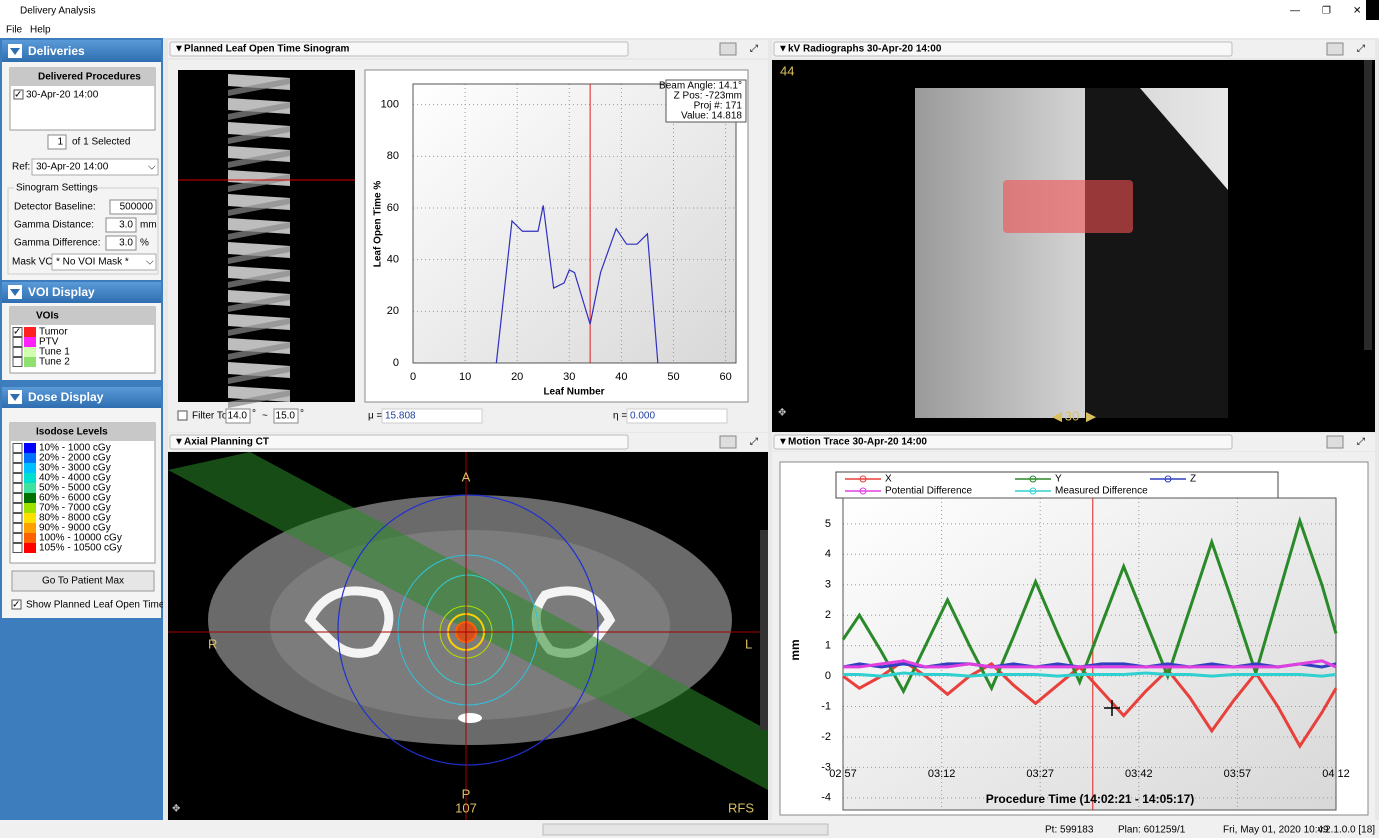  What do you see at coordinates (1326, 11) in the screenshot?
I see `restore: ❐` at bounding box center [1326, 11].